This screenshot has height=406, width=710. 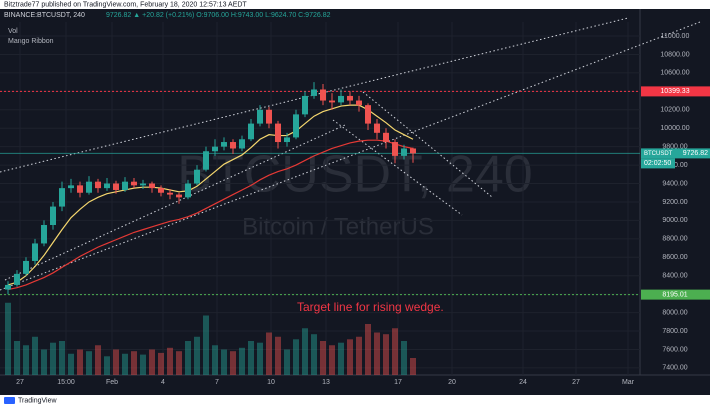 What do you see at coordinates (674, 276) in the screenshot?
I see `y-tick-label: 8400.00` at bounding box center [674, 276].